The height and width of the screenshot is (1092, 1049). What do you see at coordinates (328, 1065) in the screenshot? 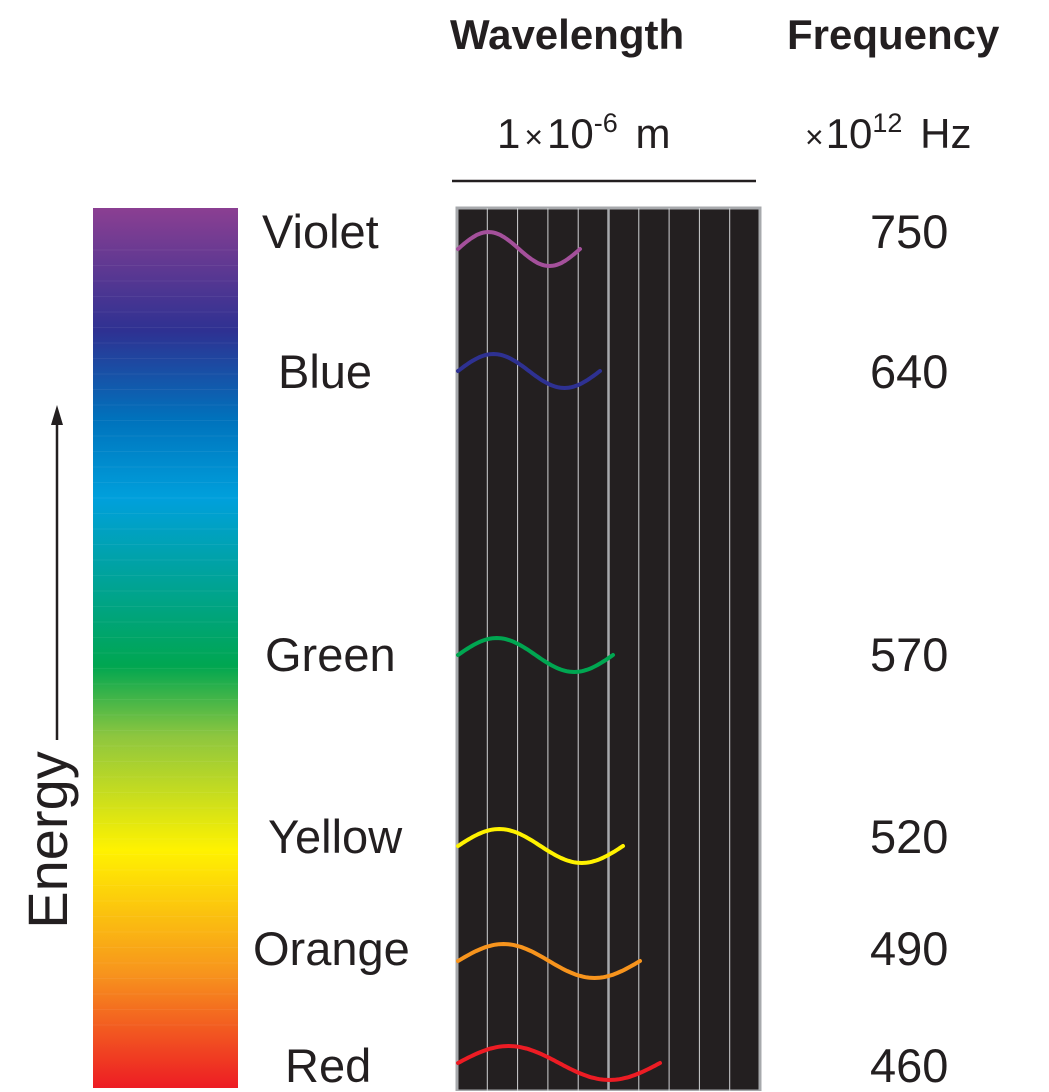
I see `color-name-red: Red` at bounding box center [328, 1065].